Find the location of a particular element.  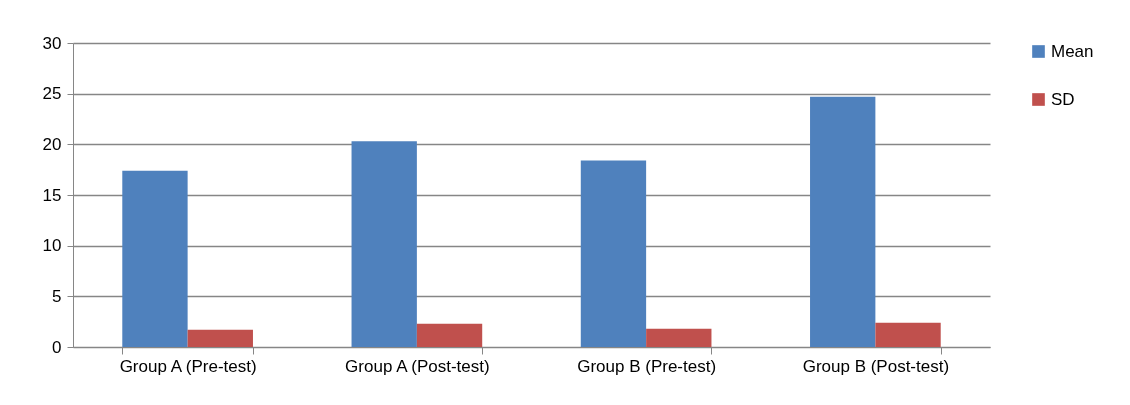

y-tick-label: 0 is located at coordinates (57, 347).